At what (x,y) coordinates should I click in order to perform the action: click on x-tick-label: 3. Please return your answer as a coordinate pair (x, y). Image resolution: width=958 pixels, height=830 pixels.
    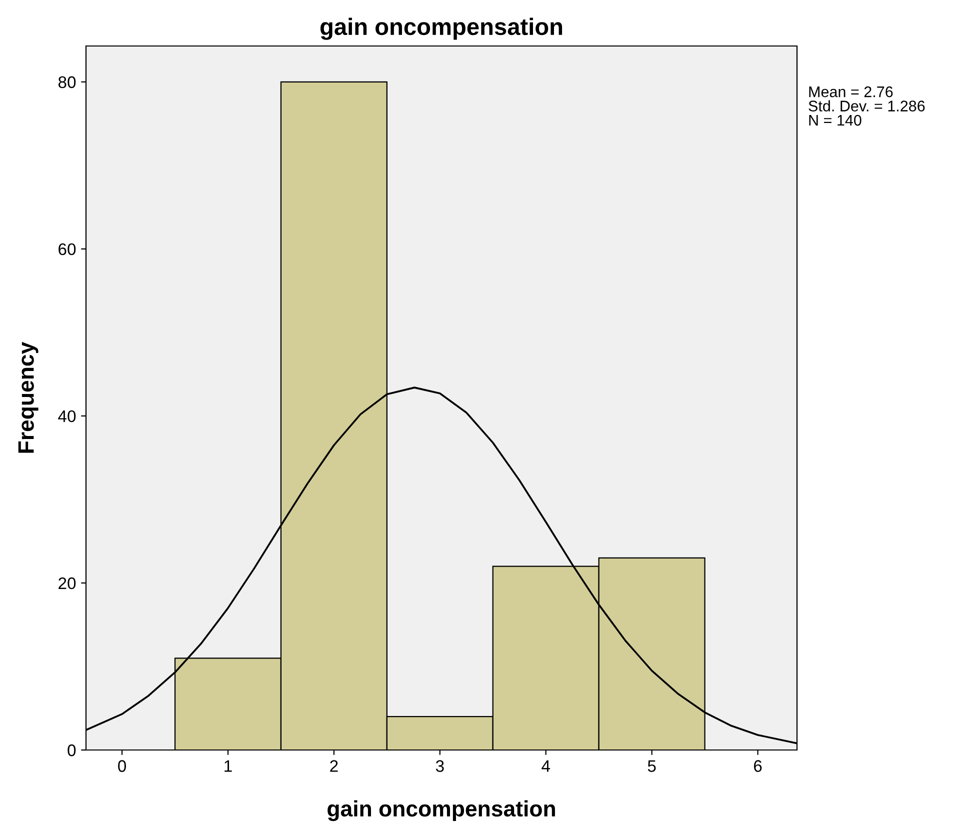
    Looking at the image, I should click on (440, 766).